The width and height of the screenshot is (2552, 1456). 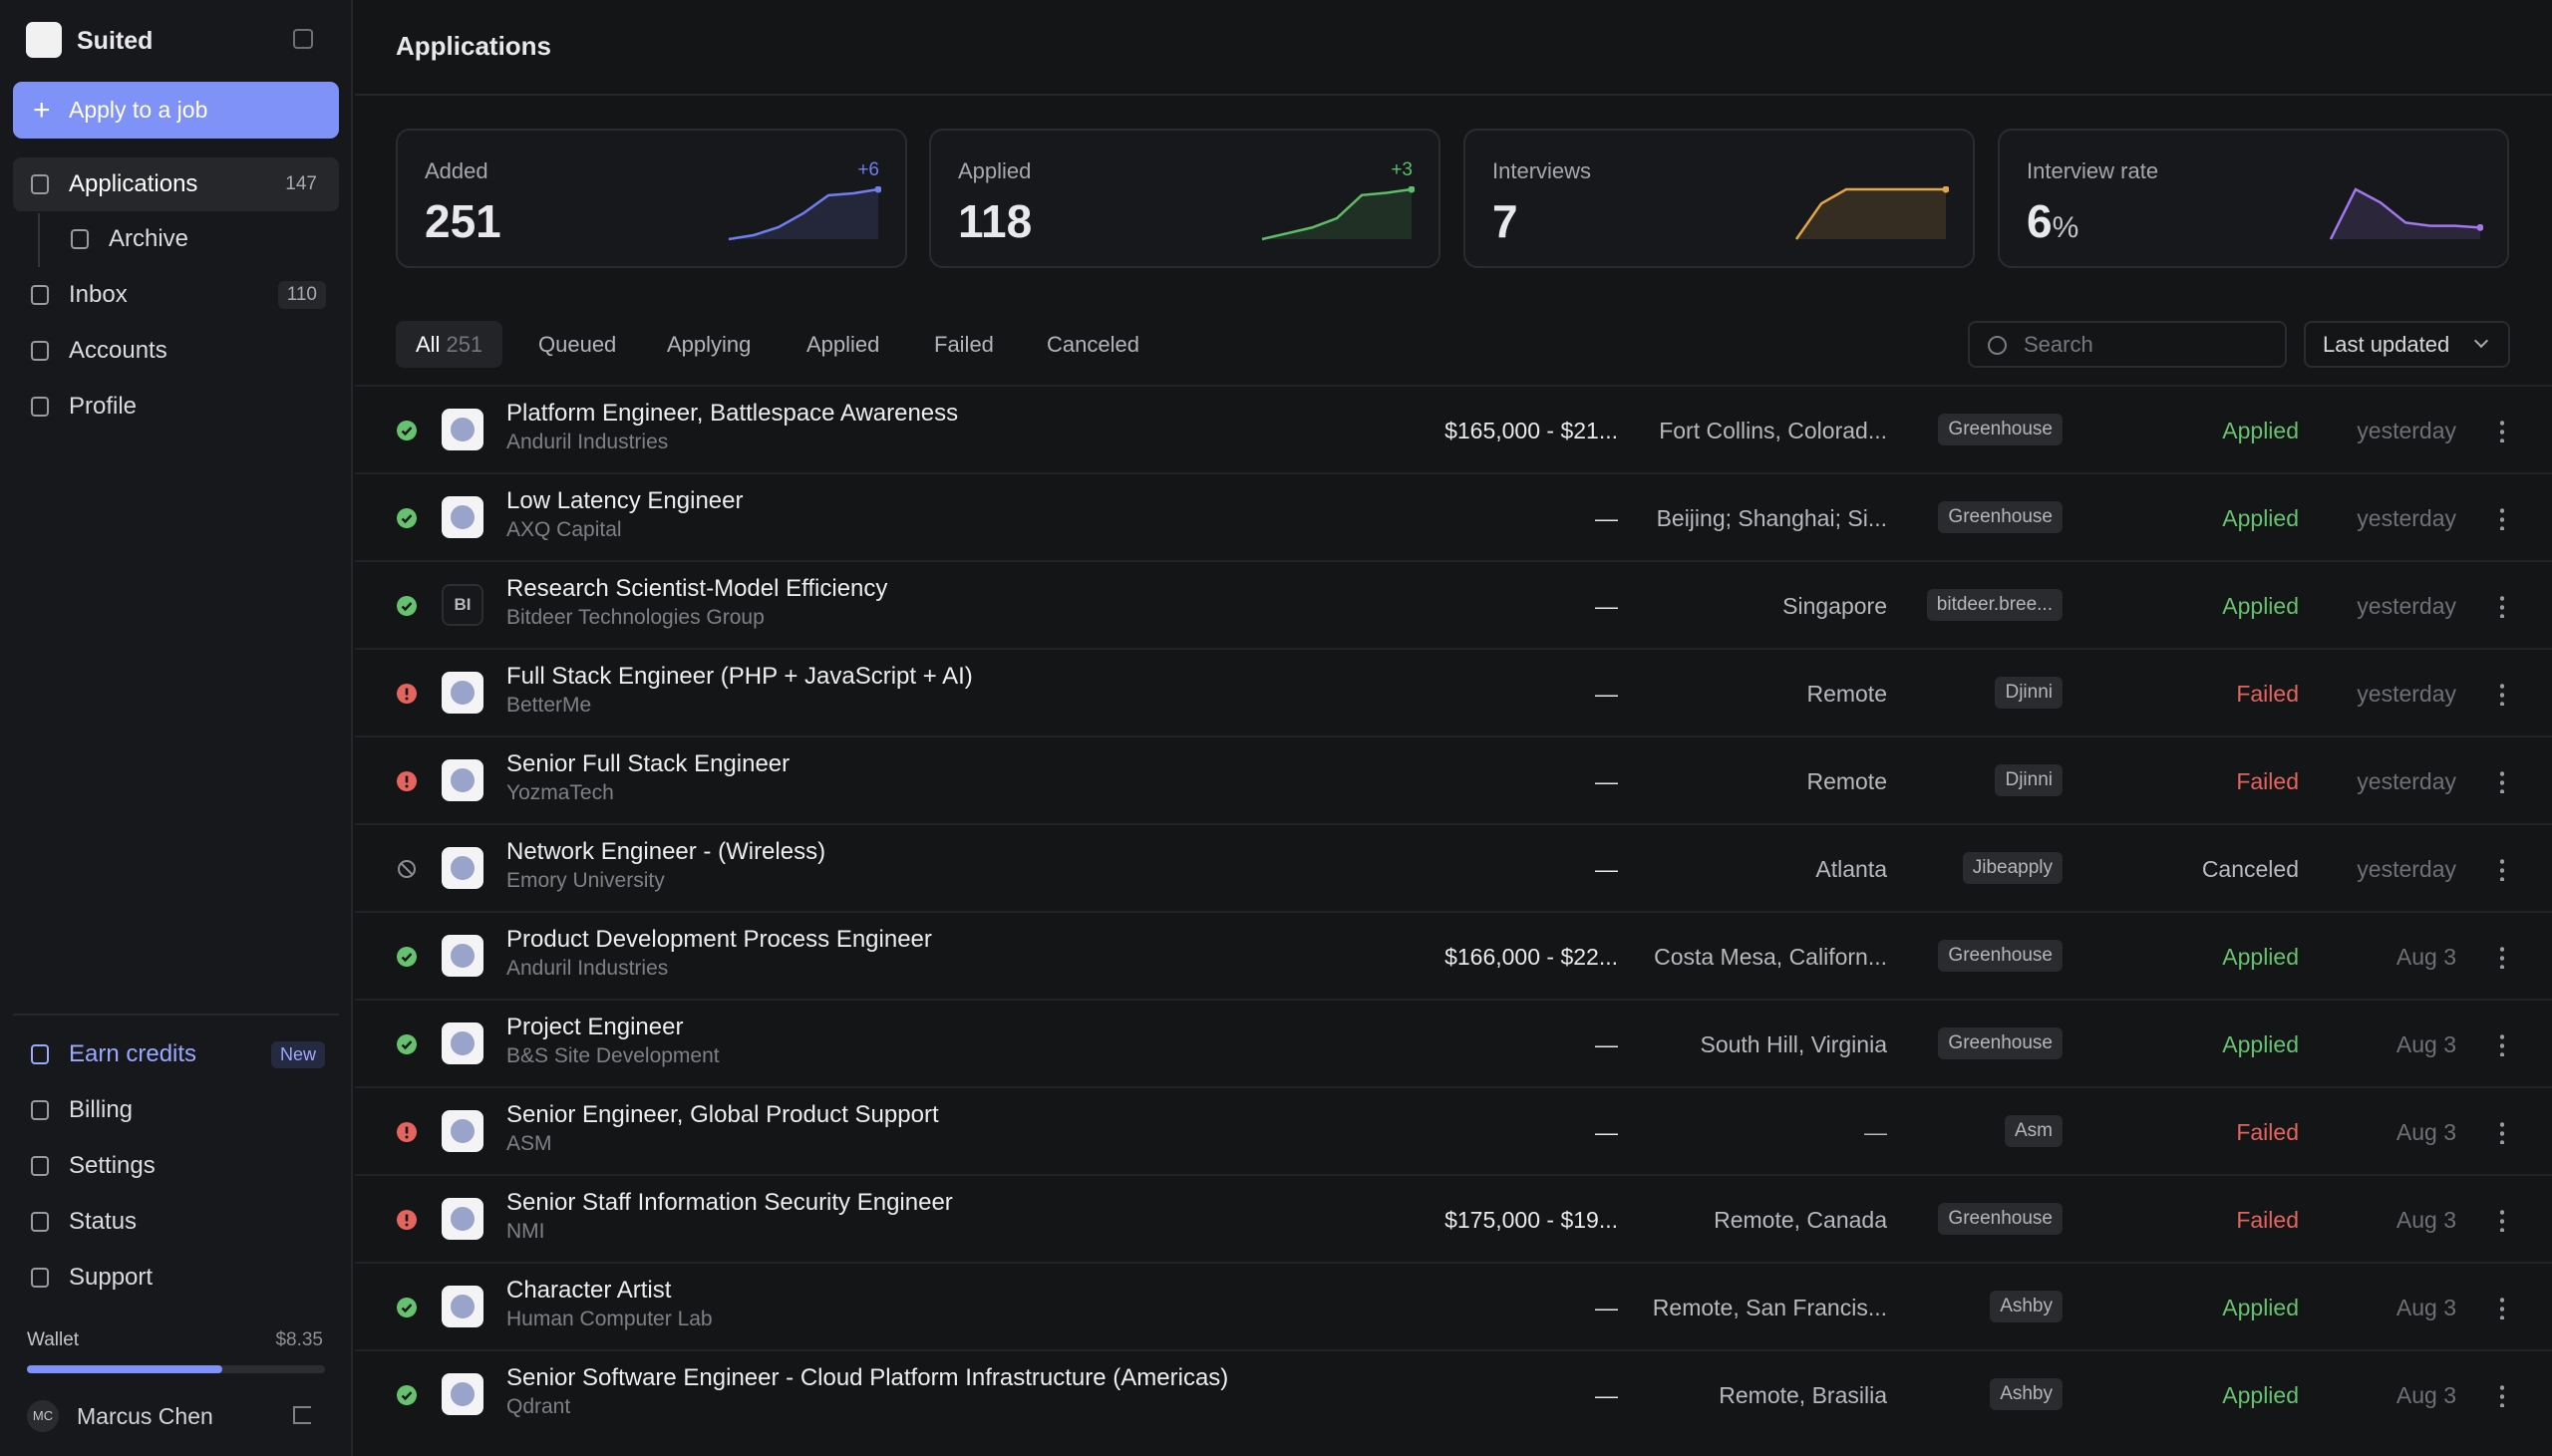 I want to click on stat-delta: +6, so click(x=868, y=169).